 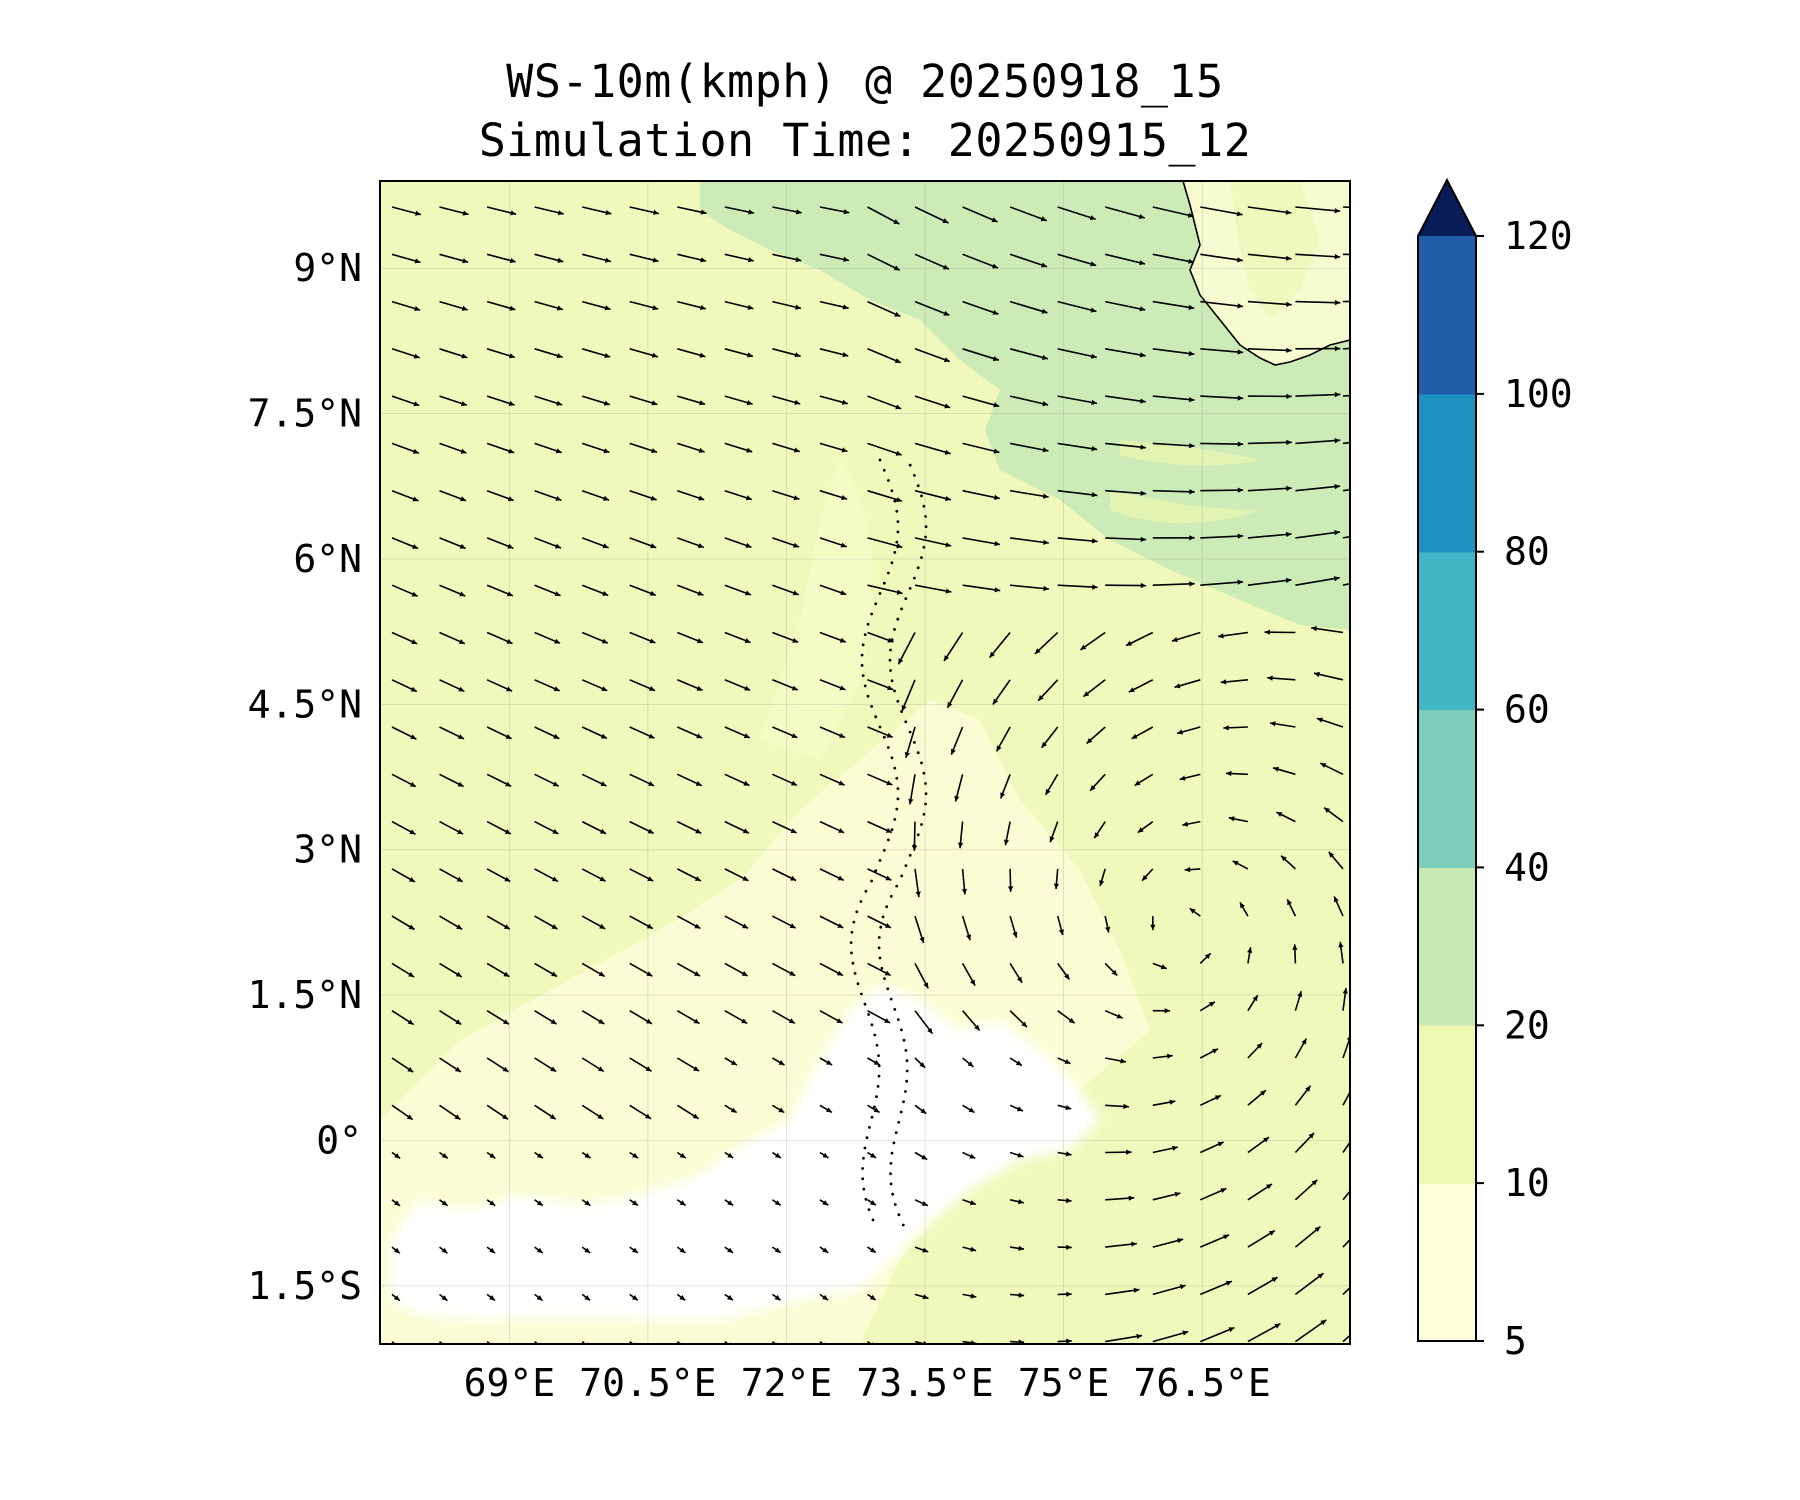 What do you see at coordinates (1527, 867) in the screenshot?
I see `colorbar-tick-label: 40` at bounding box center [1527, 867].